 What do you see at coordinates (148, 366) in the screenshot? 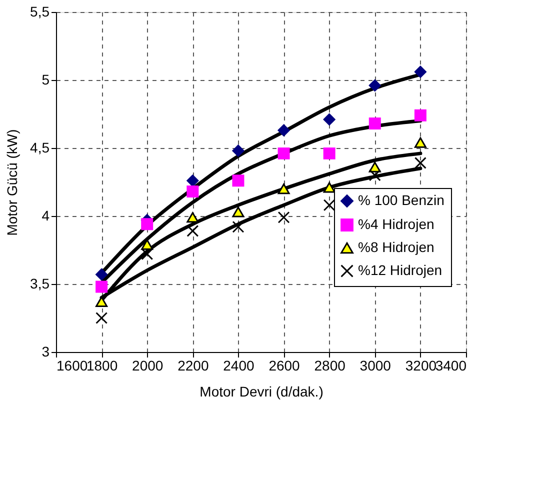
I see `x-tick-label: 2000` at bounding box center [148, 366].